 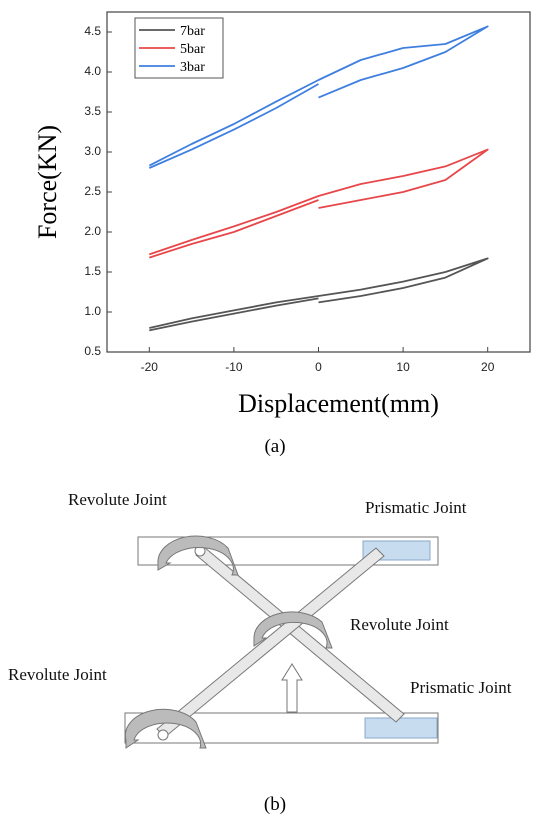 What do you see at coordinates (92, 111) in the screenshot?
I see `y-tick-label: 3.5` at bounding box center [92, 111].